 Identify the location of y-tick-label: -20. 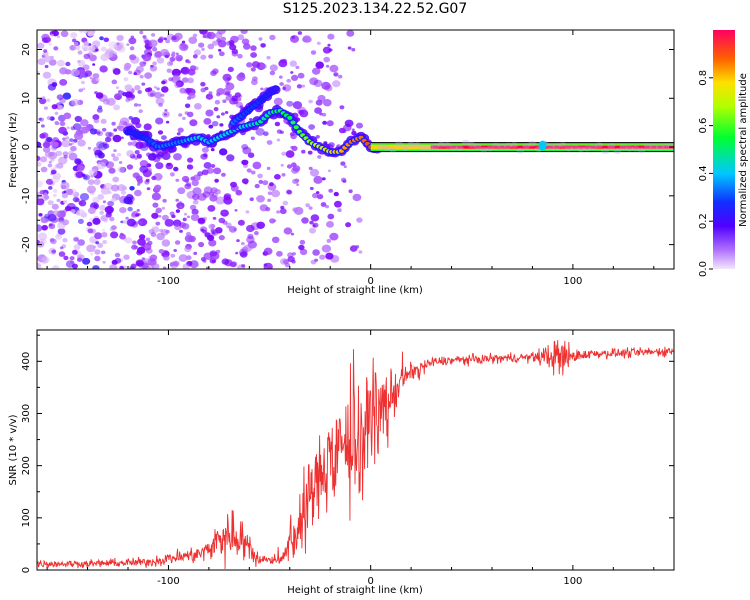
(26, 244).